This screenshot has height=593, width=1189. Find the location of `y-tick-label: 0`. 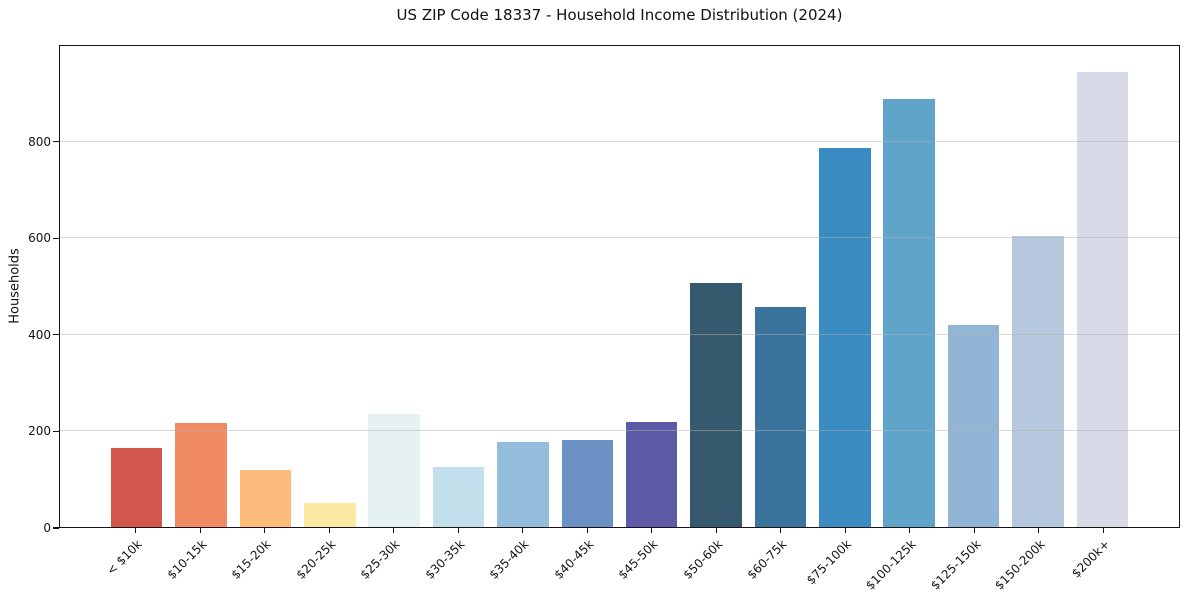

y-tick-label: 0 is located at coordinates (47, 528).